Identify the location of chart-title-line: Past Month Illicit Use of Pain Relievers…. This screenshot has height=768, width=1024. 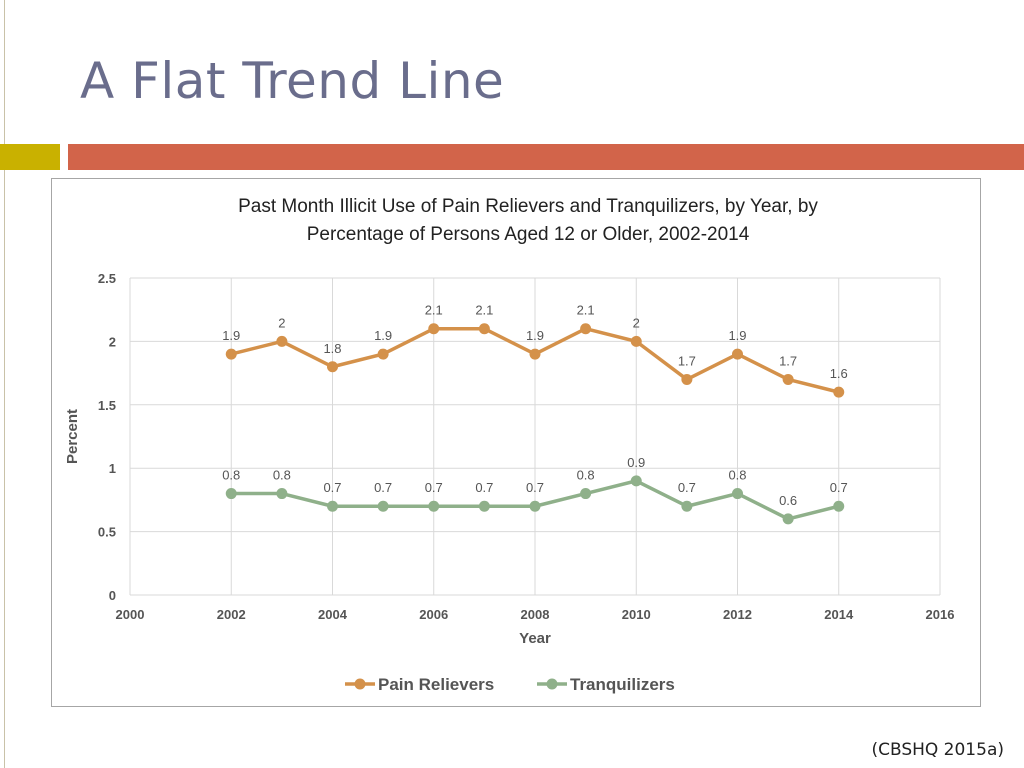
(528, 206).